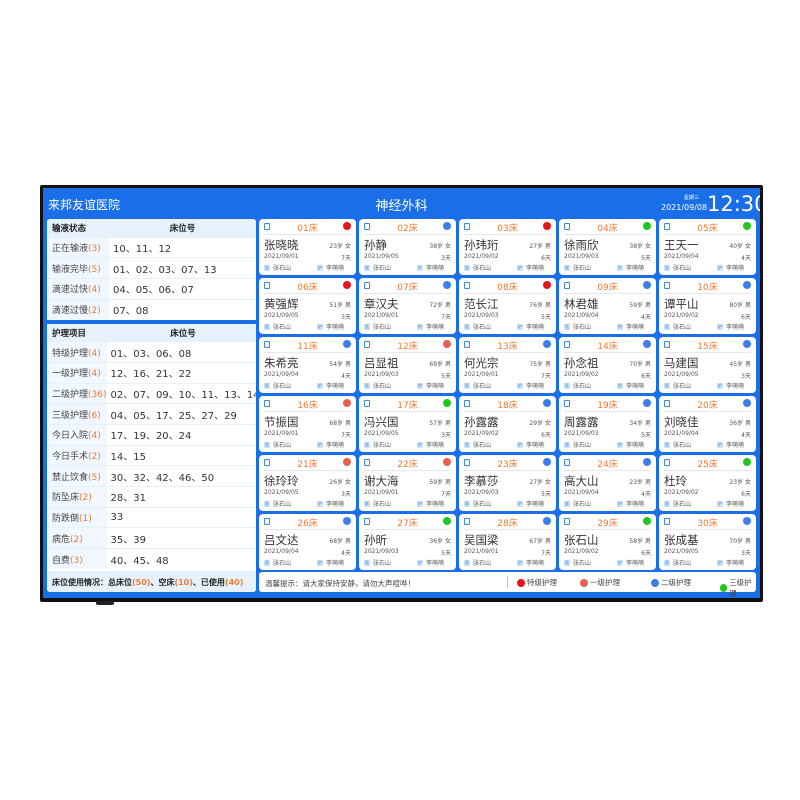  I want to click on bed-card: 06床 黄强辉 51岁 男 2021/09/05 3天医张石山 护李萌萌, so click(307, 306).